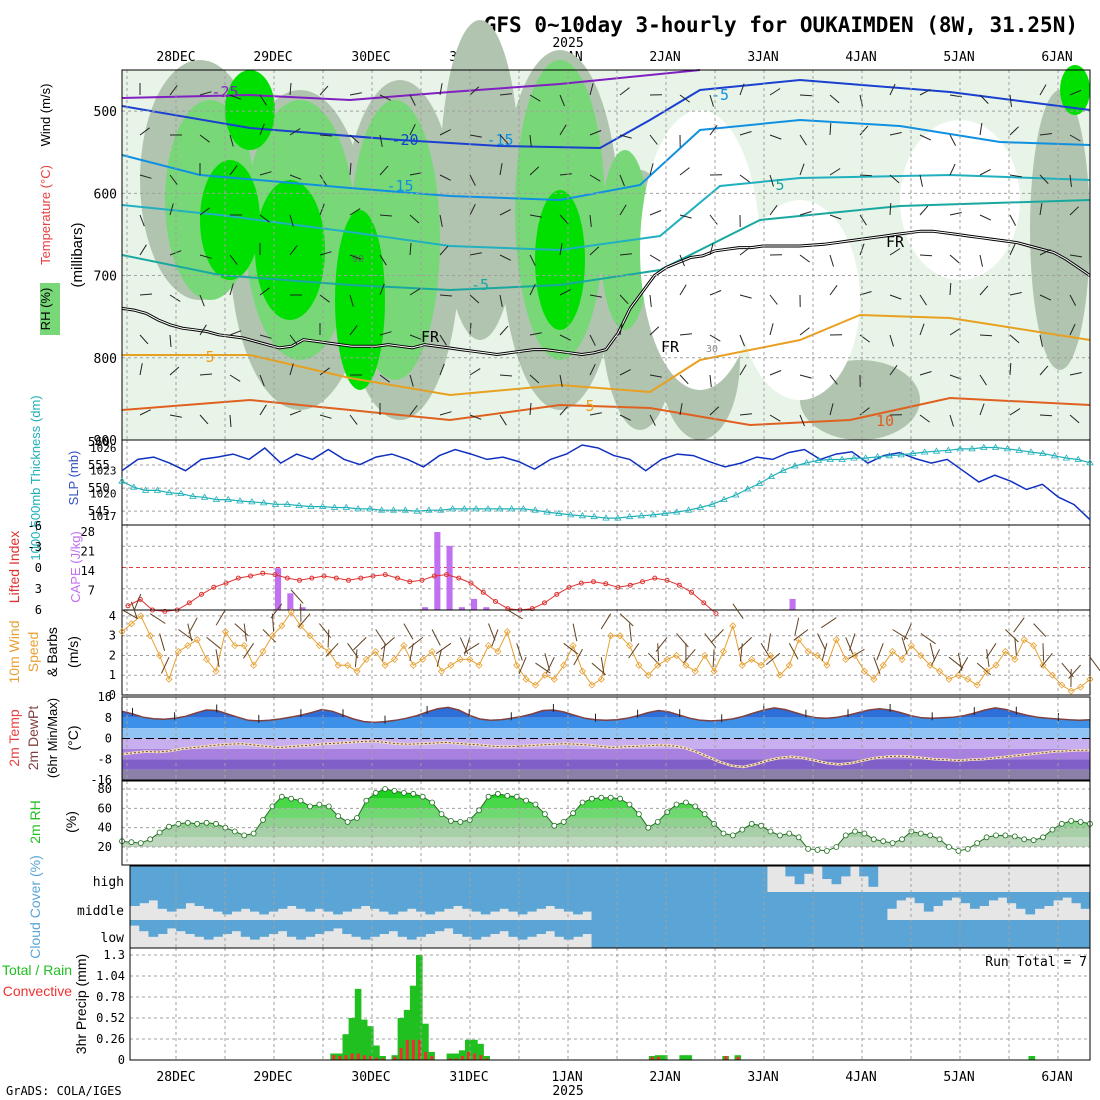 The width and height of the screenshot is (1100, 1100). Describe the element at coordinates (45, 309) in the screenshot. I see `rh-axis-label: RH (%)` at that location.